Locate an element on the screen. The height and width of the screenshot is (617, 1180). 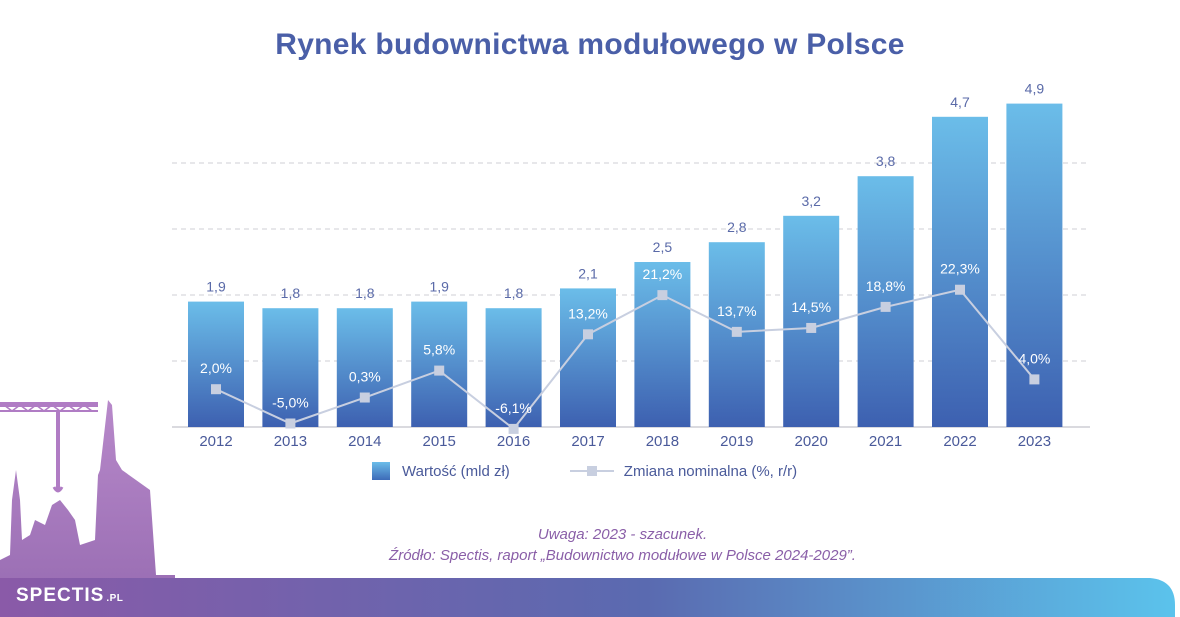
change-value-label: 5,8% is located at coordinates (439, 350).